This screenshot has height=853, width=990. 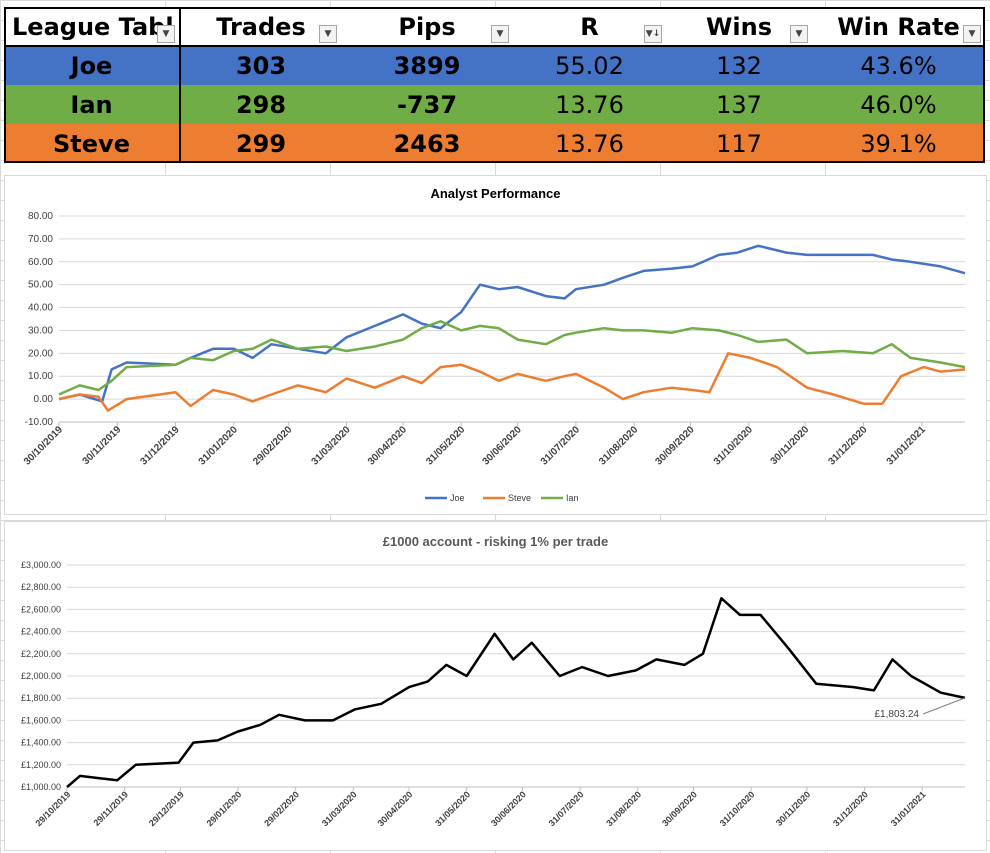 What do you see at coordinates (427, 26) in the screenshot?
I see `header-pips: Pips ▼` at bounding box center [427, 26].